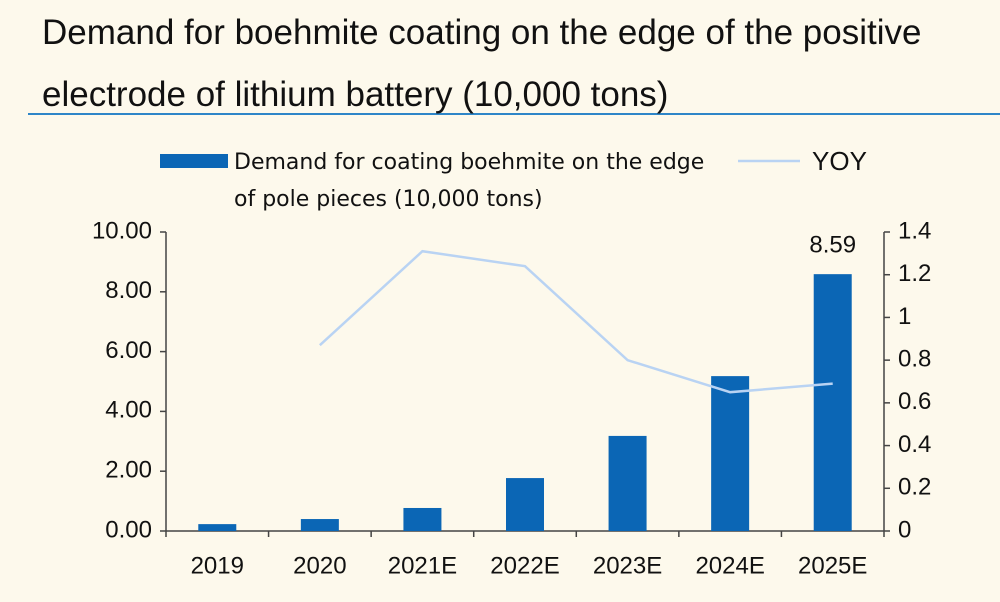  What do you see at coordinates (128, 410) in the screenshot?
I see `y-tick-label: 4.00` at bounding box center [128, 410].